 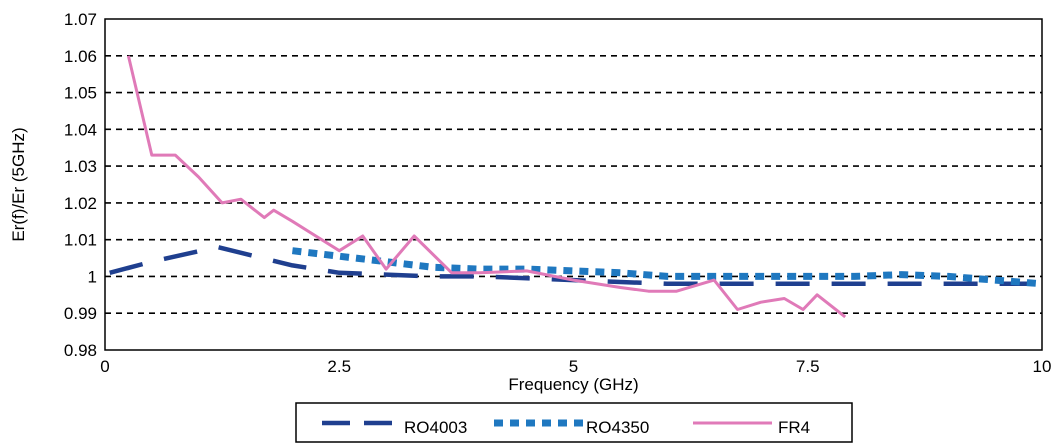 What do you see at coordinates (80, 166) in the screenshot?
I see `y-tick-label-5: 1.03` at bounding box center [80, 166].